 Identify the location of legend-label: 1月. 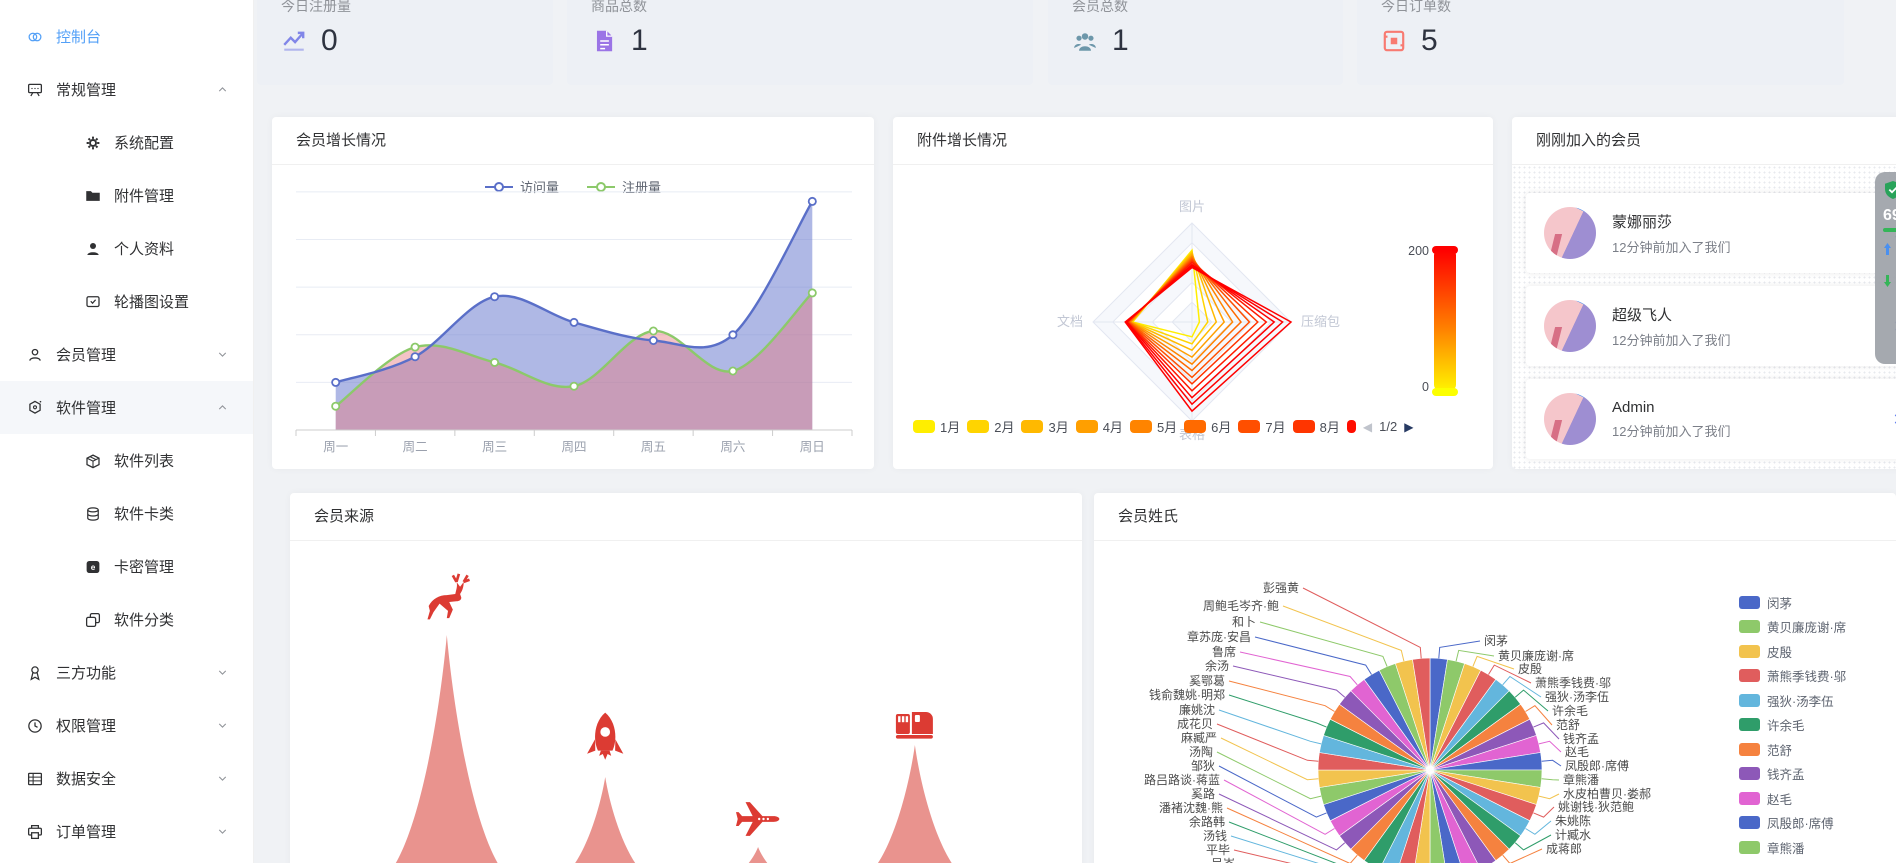
(950, 427).